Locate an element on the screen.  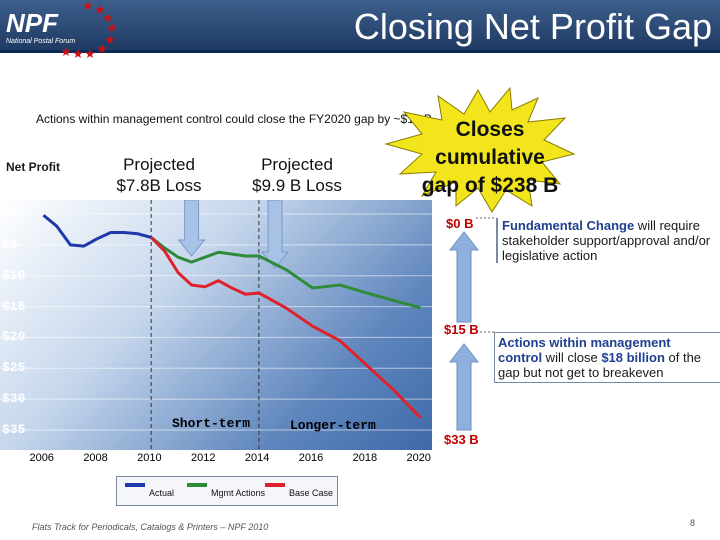
x-tick-label: 2012 is located at coordinates (203, 458).